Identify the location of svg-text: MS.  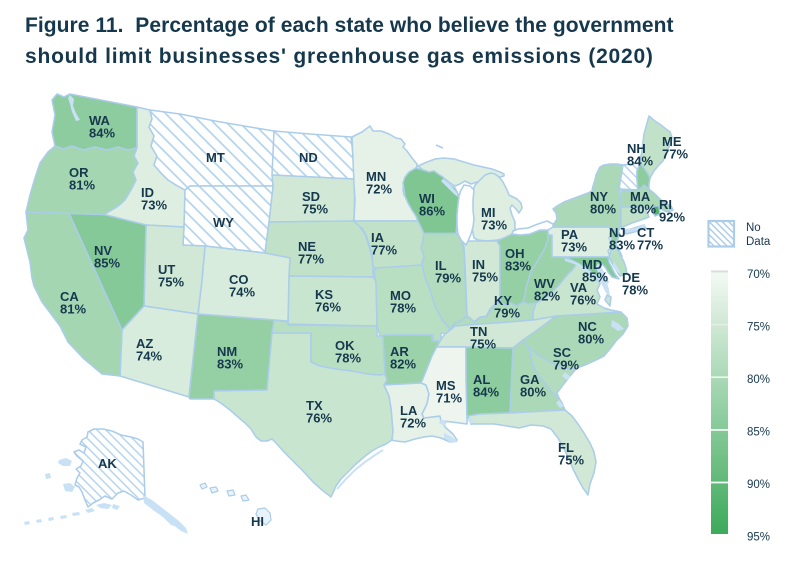
(446, 385).